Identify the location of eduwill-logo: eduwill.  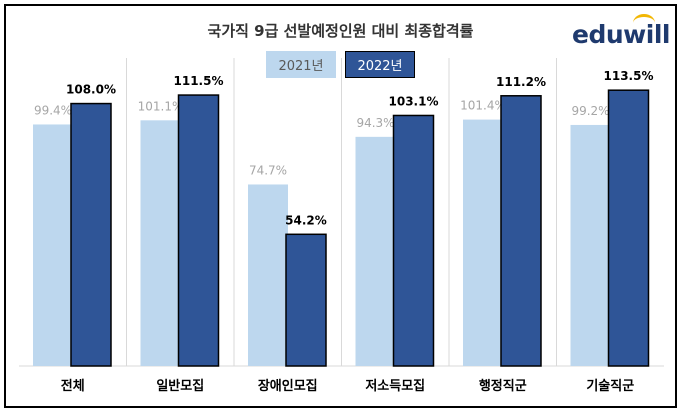
(621, 34).